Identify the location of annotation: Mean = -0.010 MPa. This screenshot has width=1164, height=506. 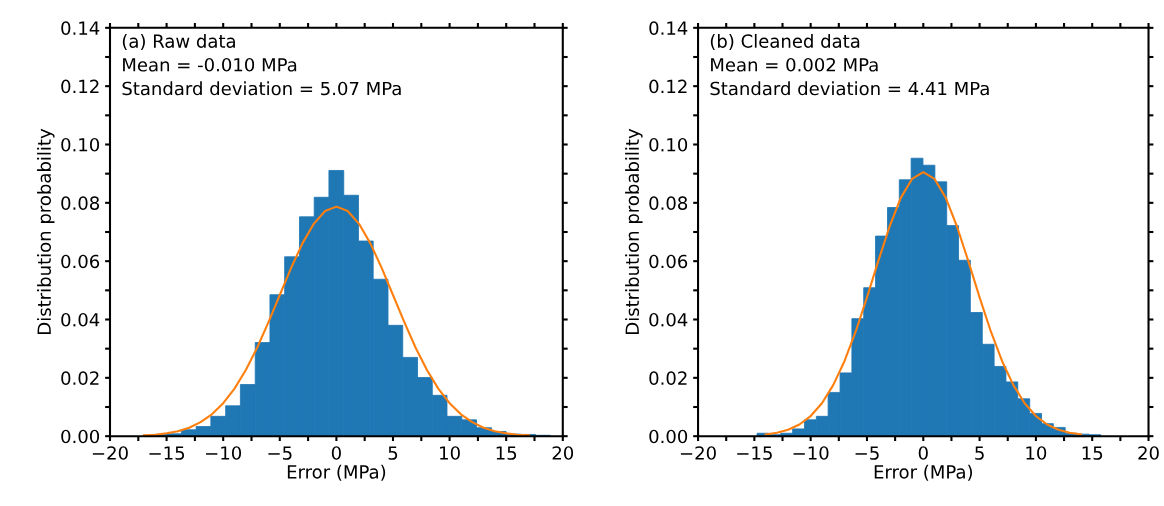
(210, 64).